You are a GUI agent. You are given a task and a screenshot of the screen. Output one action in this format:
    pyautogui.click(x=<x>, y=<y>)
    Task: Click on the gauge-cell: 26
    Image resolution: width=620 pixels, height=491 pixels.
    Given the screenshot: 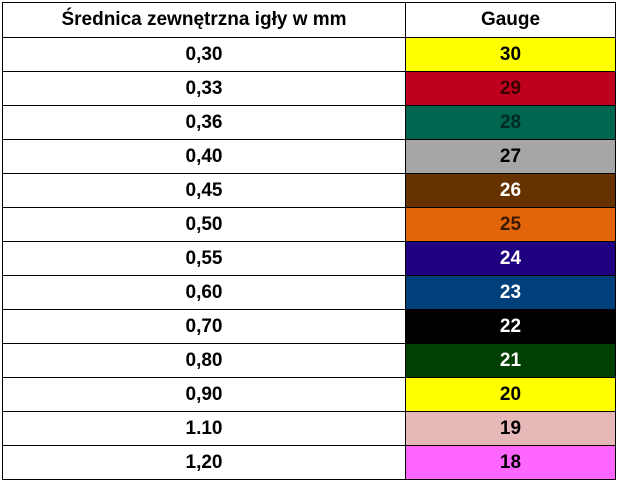 What is the action you would take?
    pyautogui.click(x=510, y=190)
    